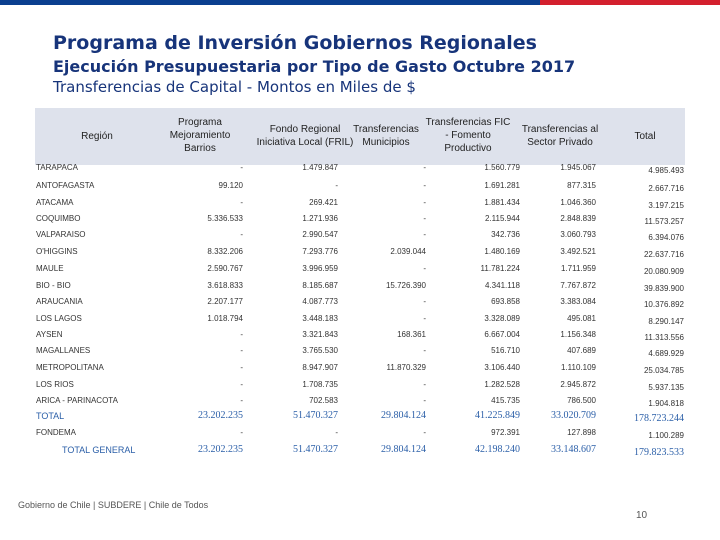 The width and height of the screenshot is (720, 540). I want to click on region-name: BIO - BIO, so click(53, 285).